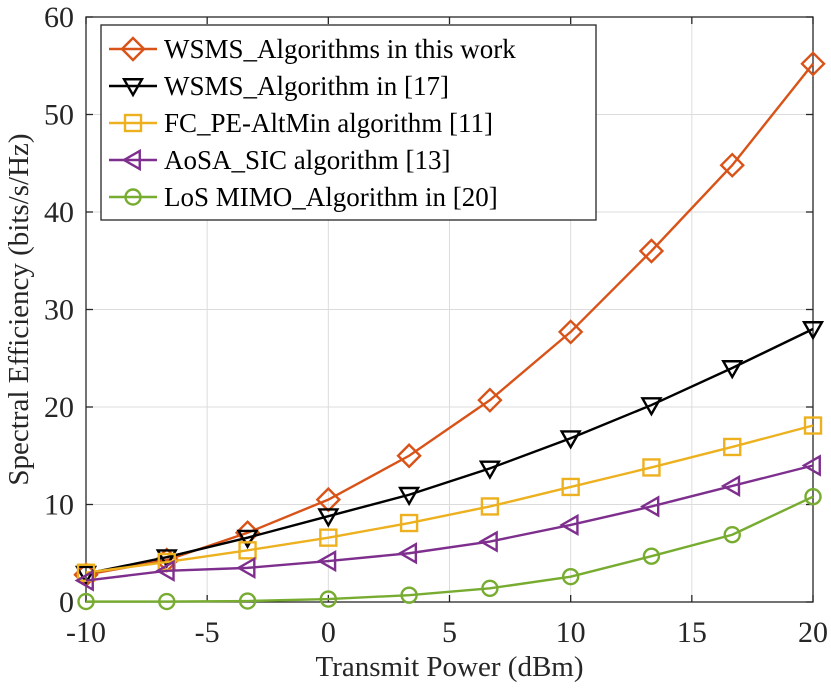 The width and height of the screenshot is (831, 692). I want to click on y-tick-label: 40, so click(59, 212).